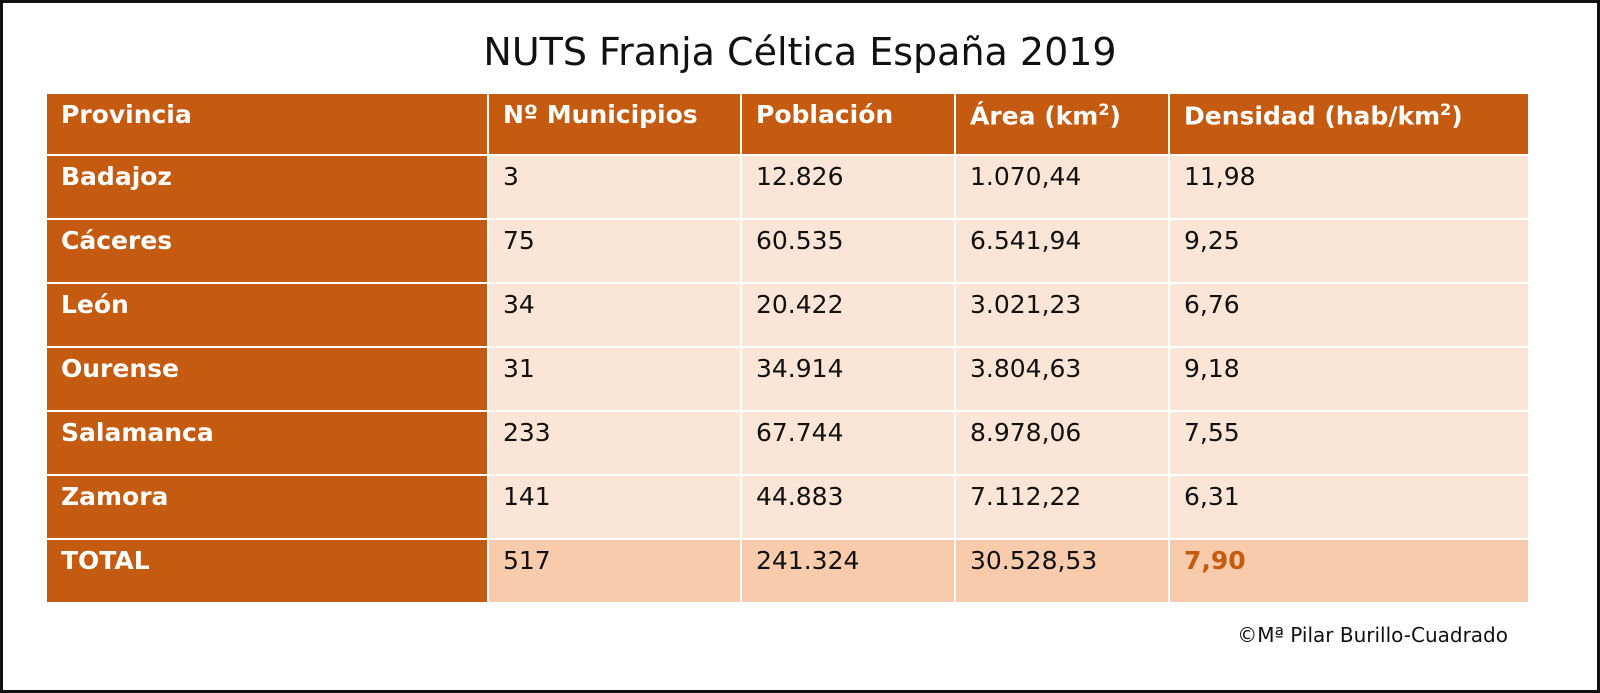 The image size is (1600, 693). What do you see at coordinates (1104, 109) in the screenshot?
I see `header-area-sup: 2` at bounding box center [1104, 109].